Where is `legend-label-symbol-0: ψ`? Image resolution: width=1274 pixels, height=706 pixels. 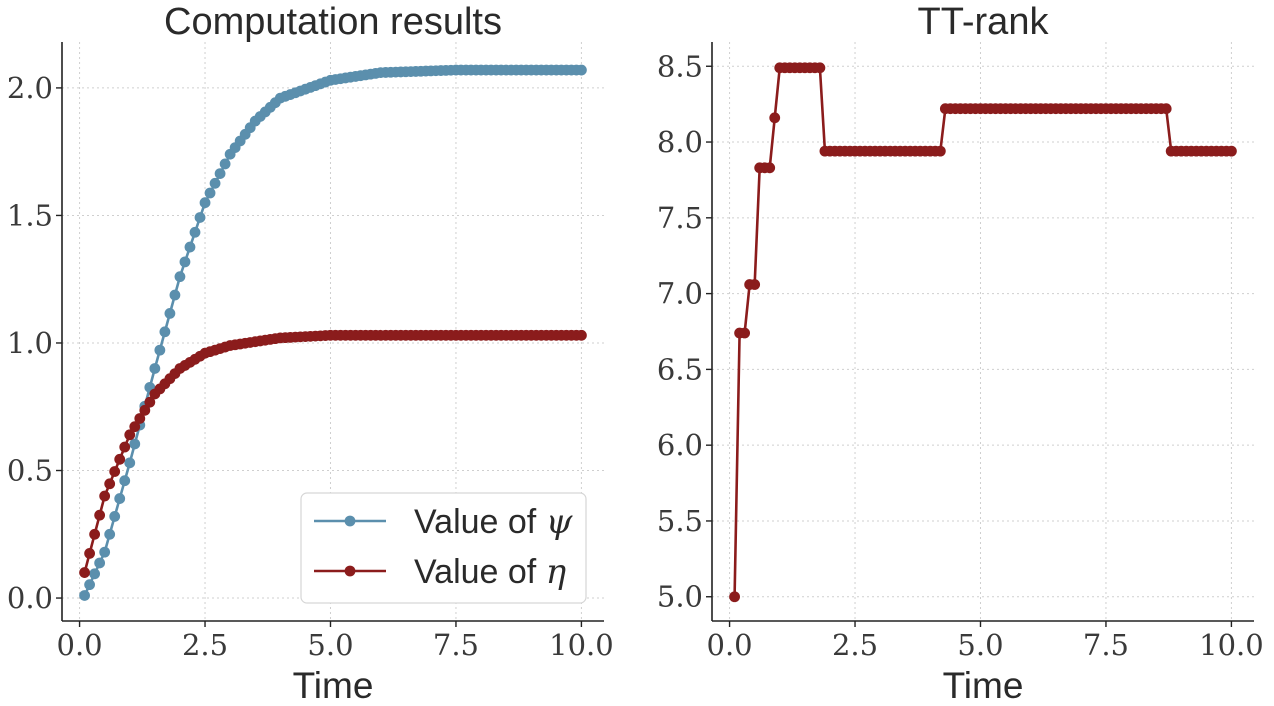 legend-label-symbol-0: ψ is located at coordinates (559, 522).